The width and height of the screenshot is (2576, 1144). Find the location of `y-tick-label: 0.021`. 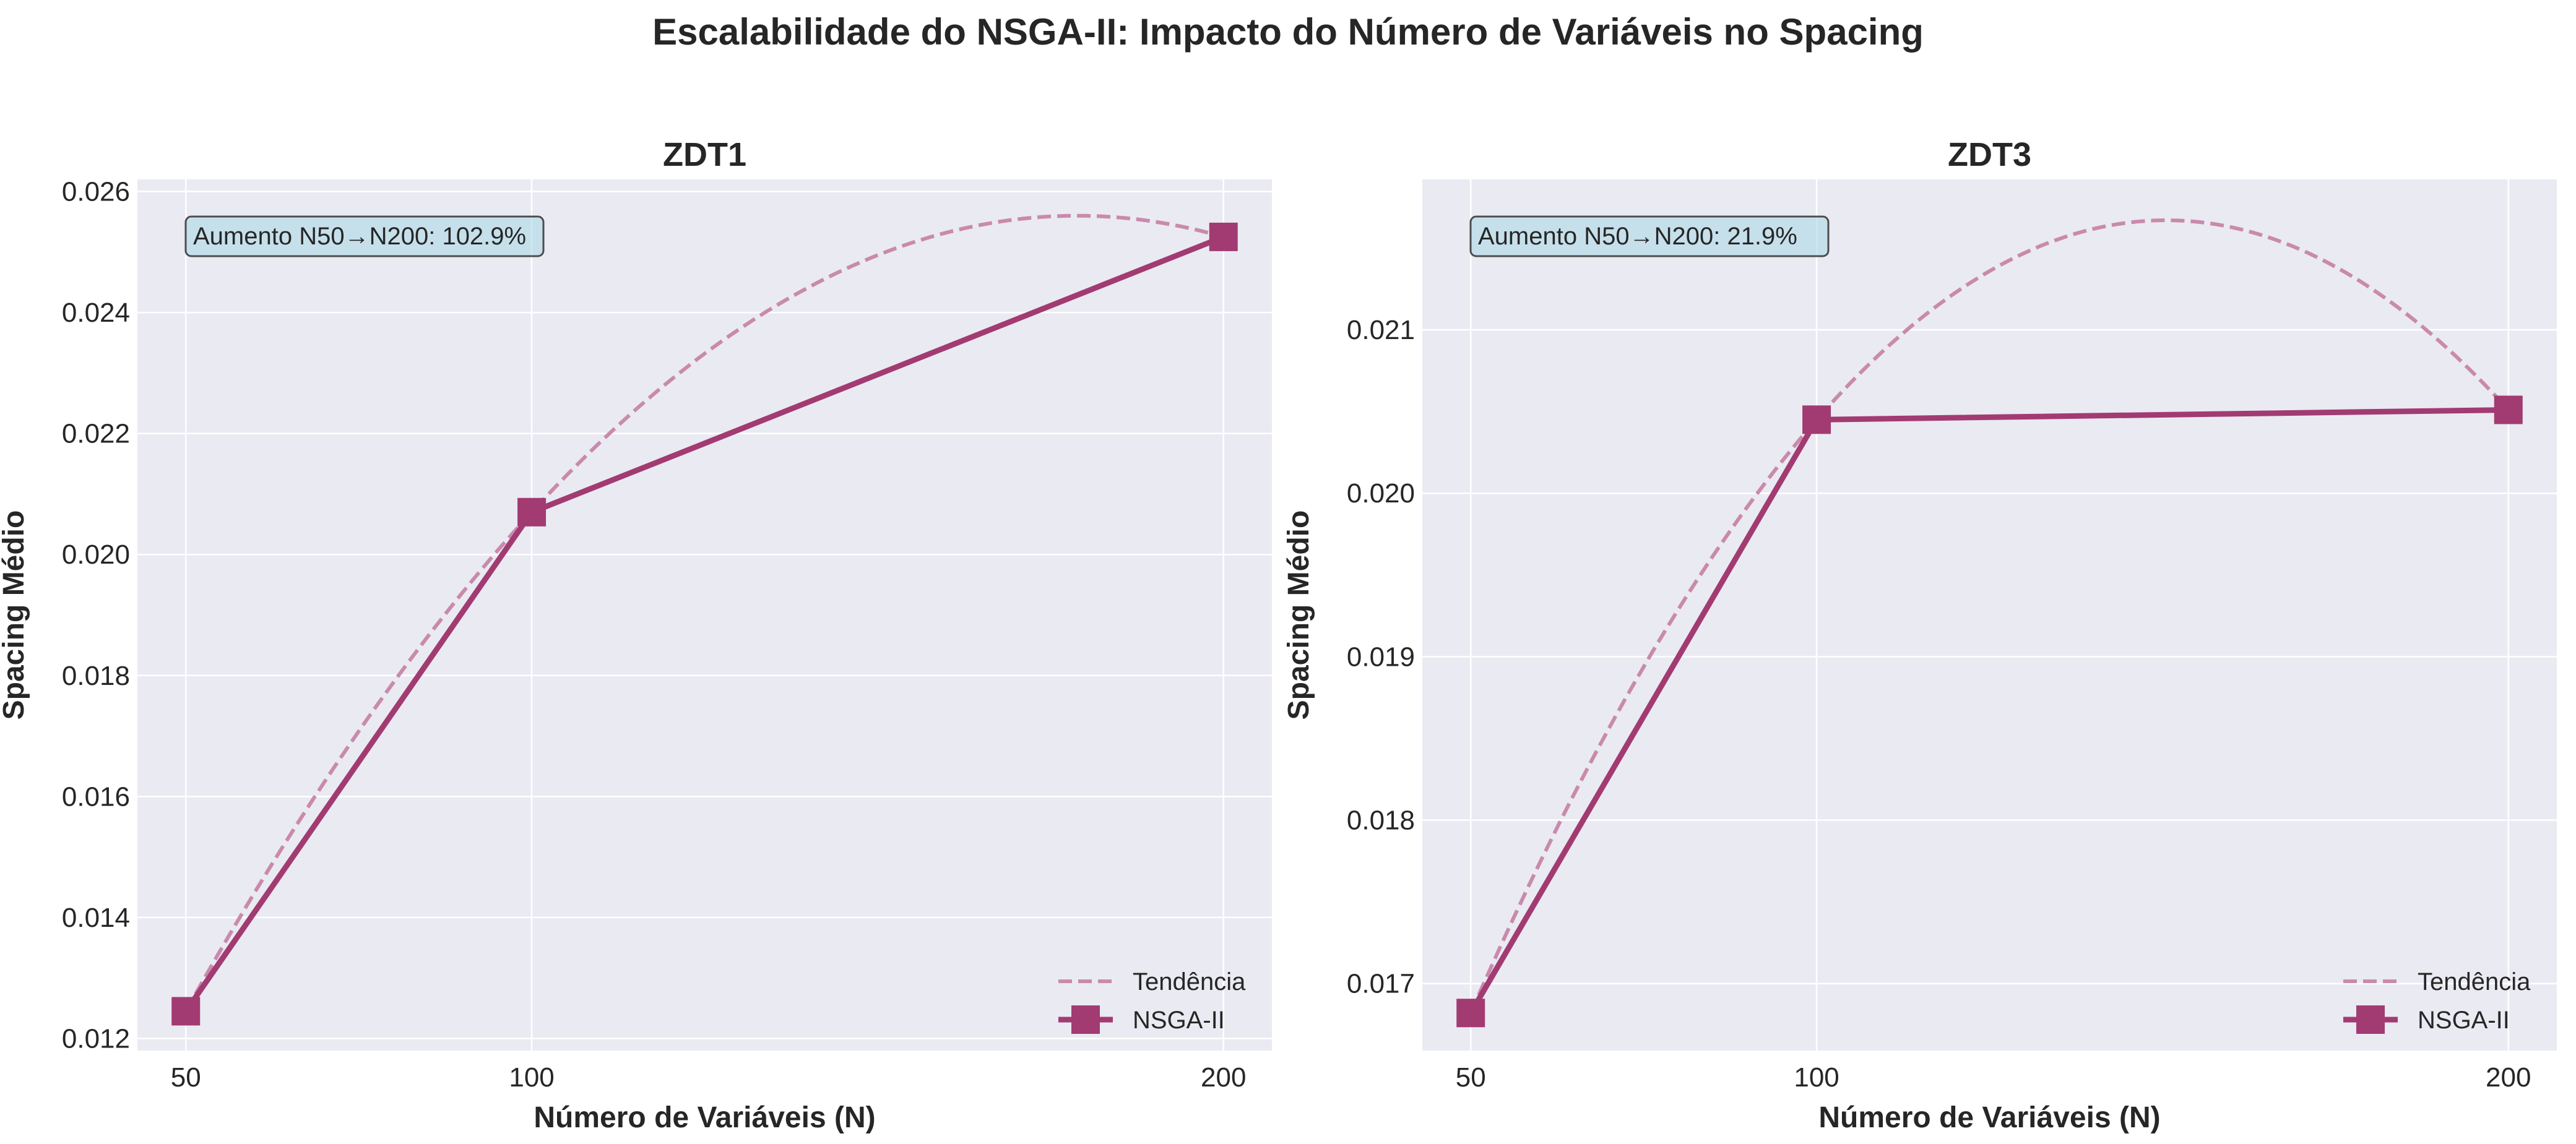

y-tick-label: 0.021 is located at coordinates (1381, 330).